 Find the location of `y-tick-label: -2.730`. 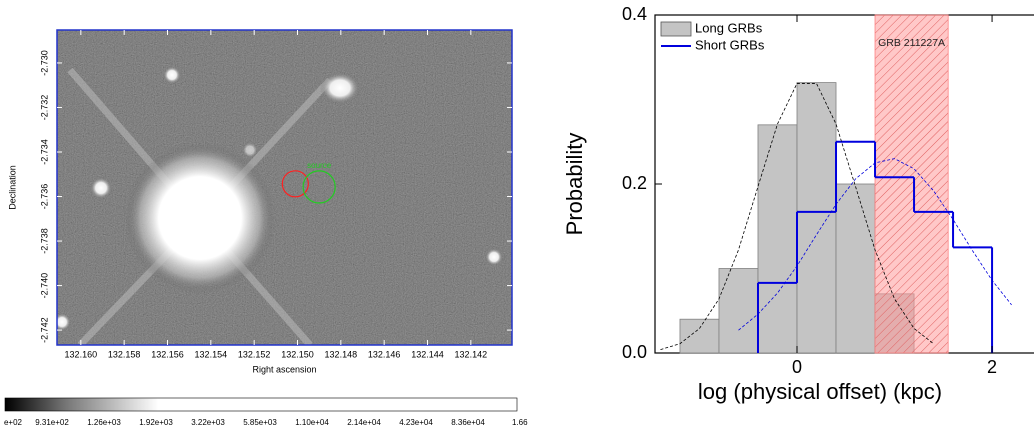

y-tick-label: -2.730 is located at coordinates (44, 63).